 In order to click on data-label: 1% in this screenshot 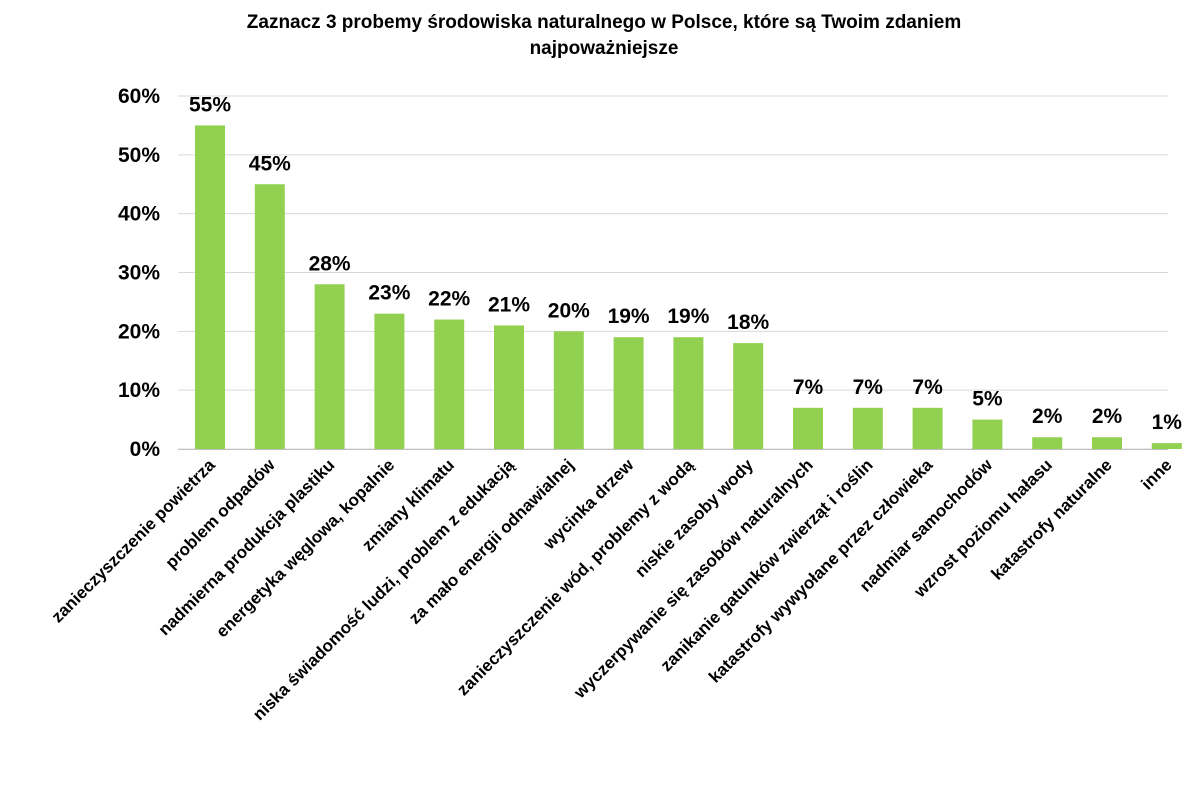, I will do `click(1167, 422)`.